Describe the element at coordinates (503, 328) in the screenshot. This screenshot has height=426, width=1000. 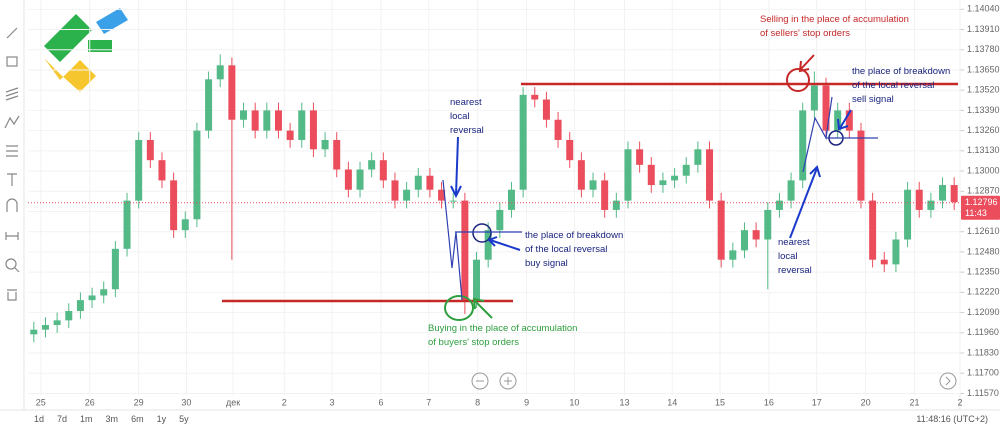
I see `note-line: Buying in the place of accumulation` at that location.